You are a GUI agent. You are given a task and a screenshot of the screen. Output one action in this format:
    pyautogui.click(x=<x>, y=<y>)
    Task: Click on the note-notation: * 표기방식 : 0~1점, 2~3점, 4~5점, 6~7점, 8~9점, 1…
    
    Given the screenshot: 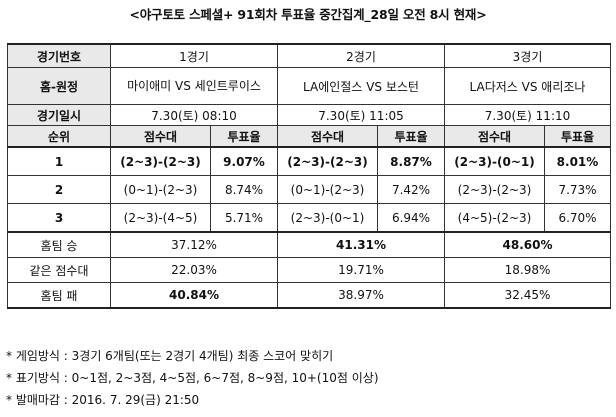 What is the action you would take?
    pyautogui.click(x=192, y=378)
    